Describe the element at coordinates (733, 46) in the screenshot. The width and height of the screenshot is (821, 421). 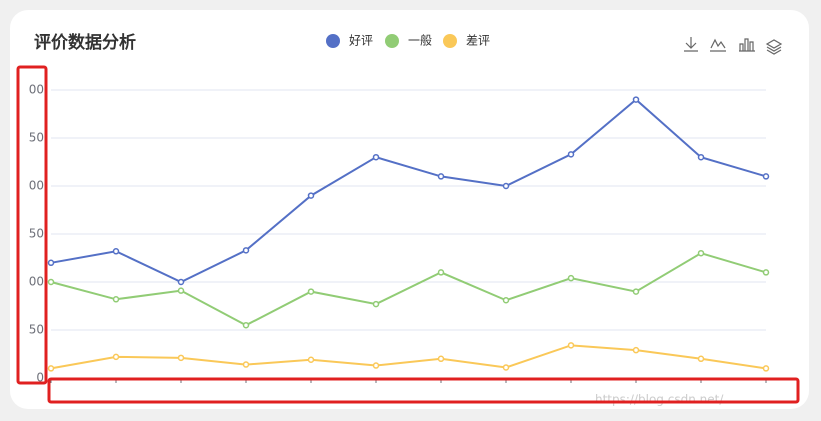
I see `toolbox` at that location.